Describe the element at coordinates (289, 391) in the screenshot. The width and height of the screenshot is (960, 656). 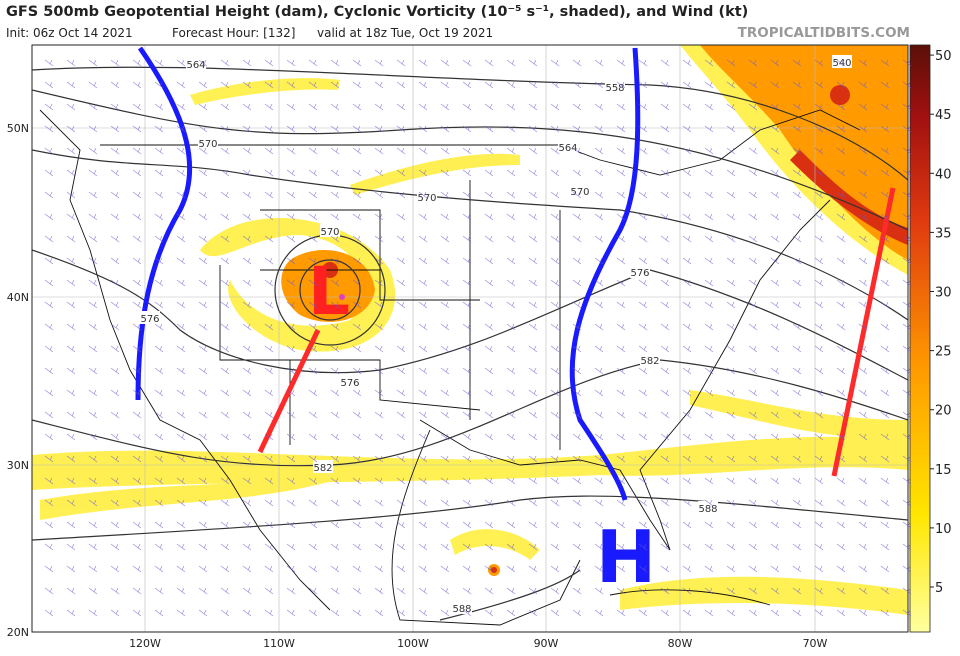
I see `trough-axis` at that location.